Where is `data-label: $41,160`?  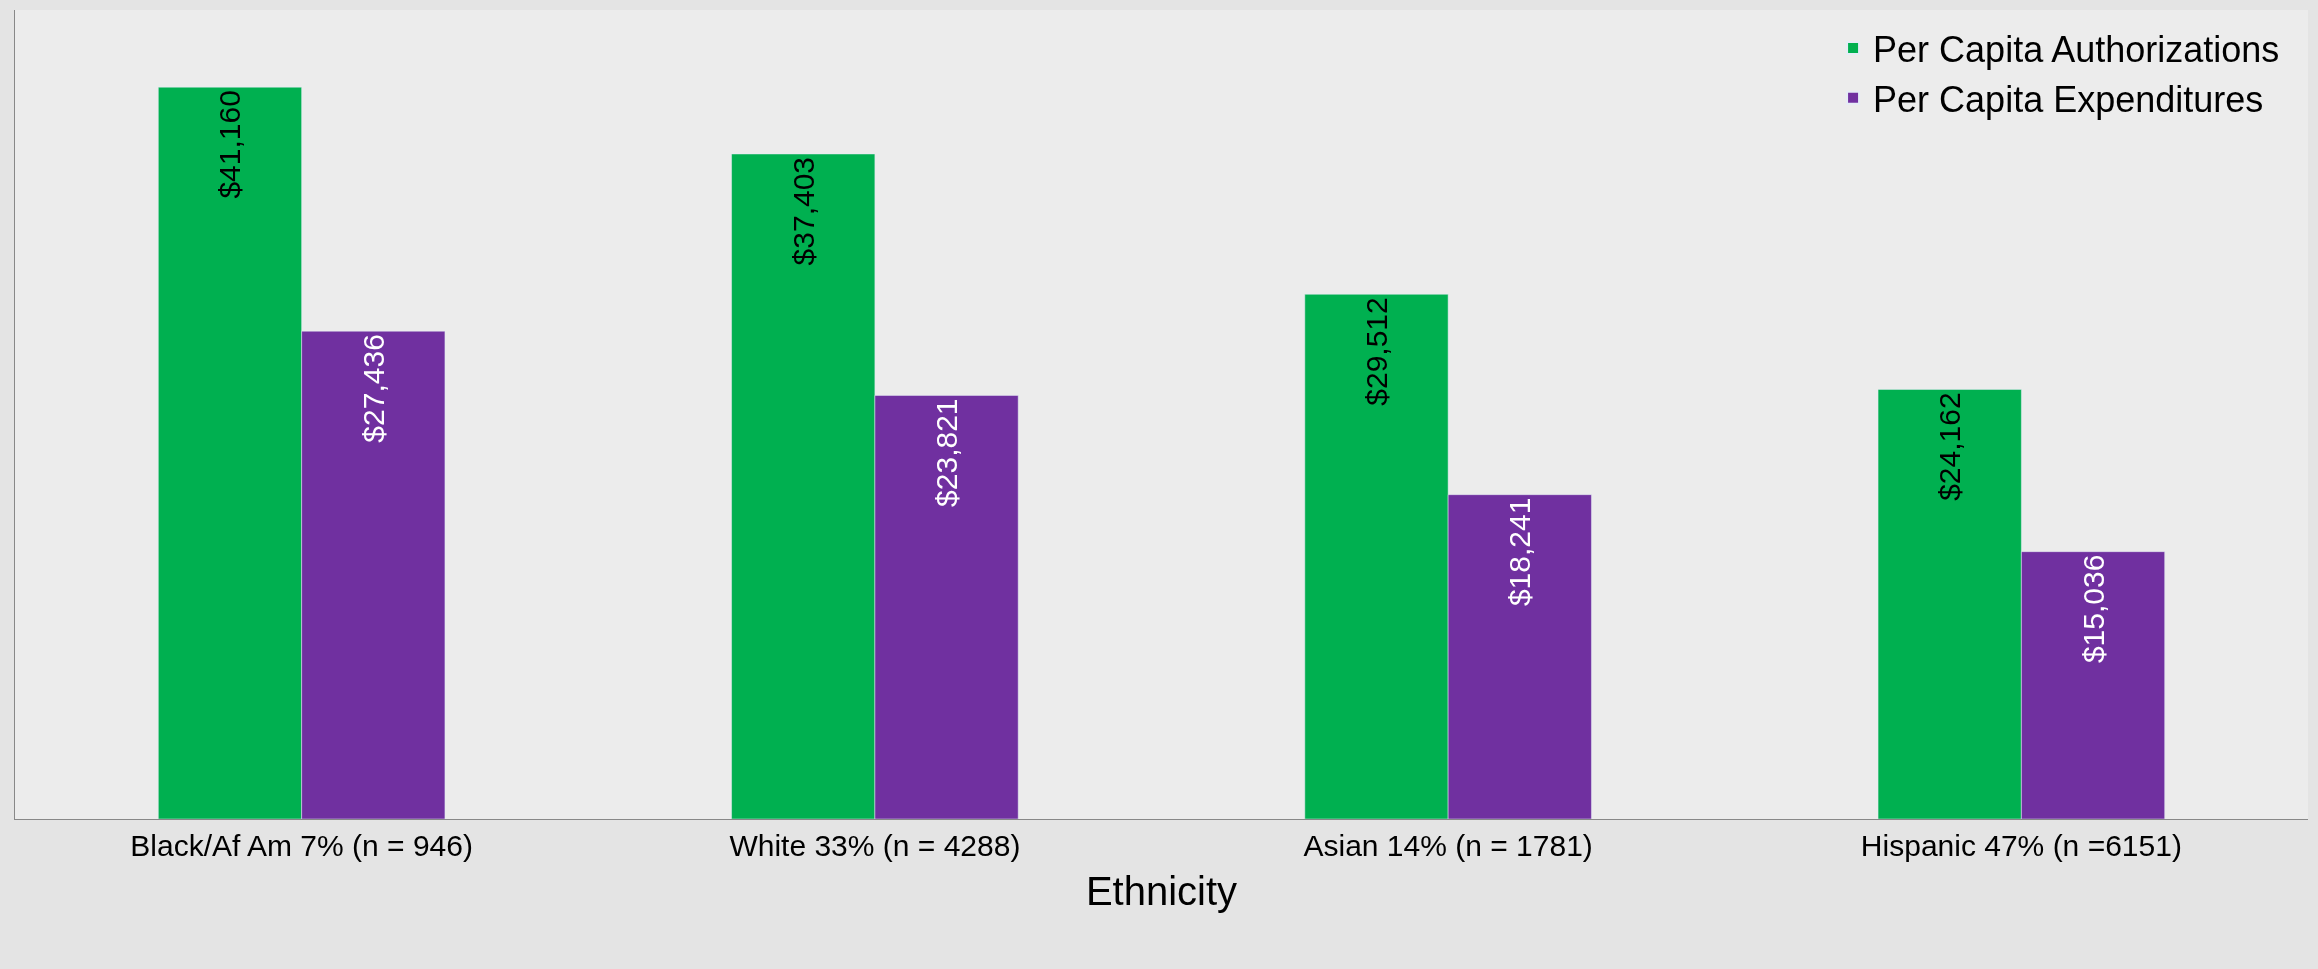
data-label: $41,160 is located at coordinates (230, 144).